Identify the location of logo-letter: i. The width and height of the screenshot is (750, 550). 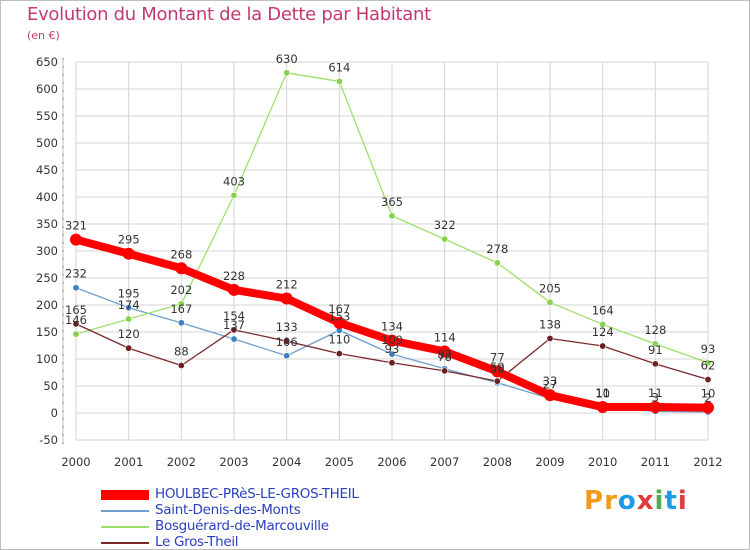
(659, 501).